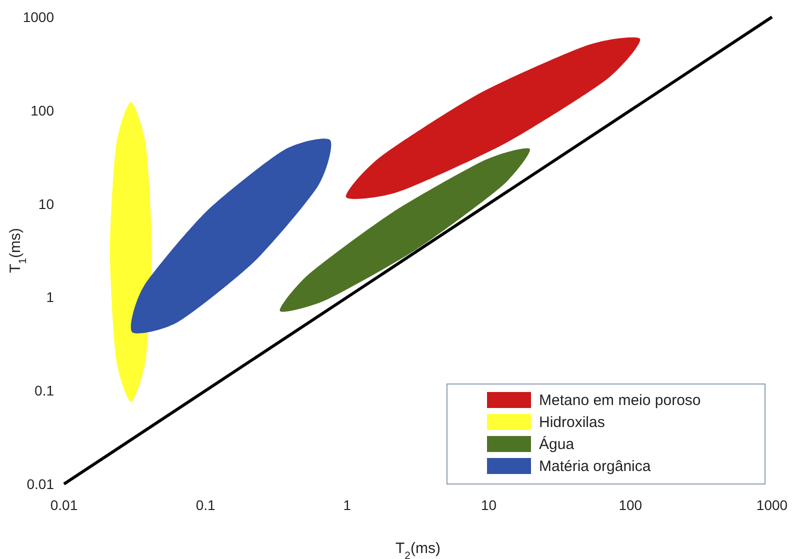 This screenshot has width=804, height=559. Describe the element at coordinates (50, 297) in the screenshot. I see `y-tick-label: 1` at that location.